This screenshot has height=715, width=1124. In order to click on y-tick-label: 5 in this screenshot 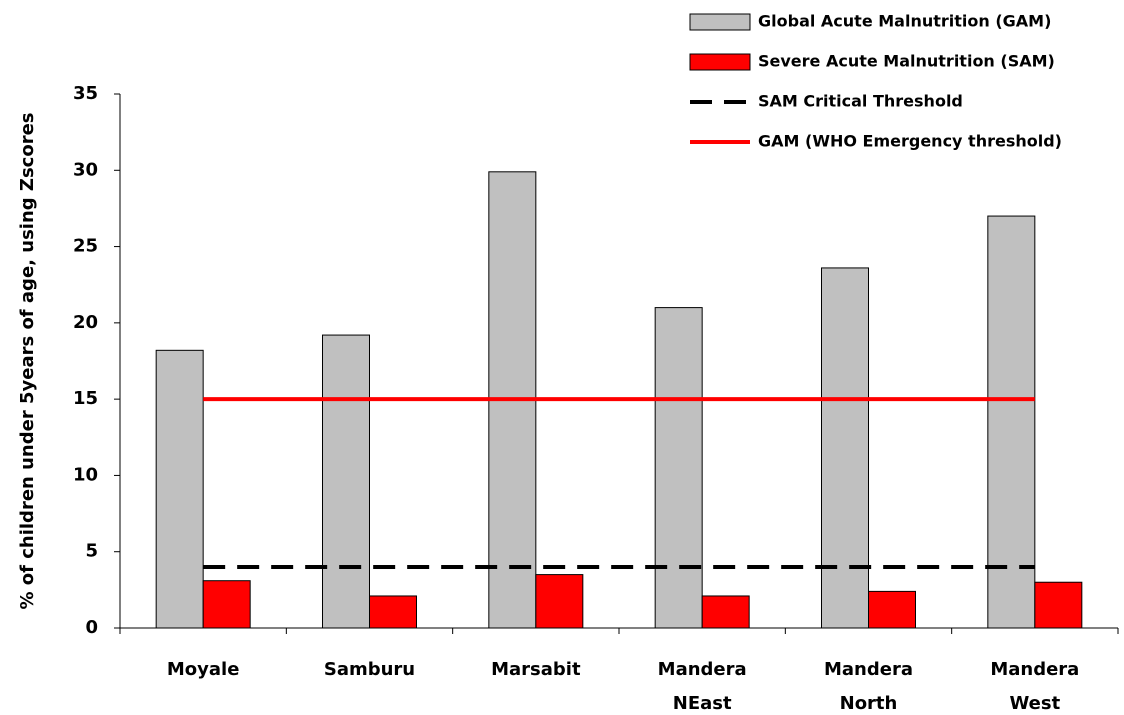, I will do `click(91, 551)`.